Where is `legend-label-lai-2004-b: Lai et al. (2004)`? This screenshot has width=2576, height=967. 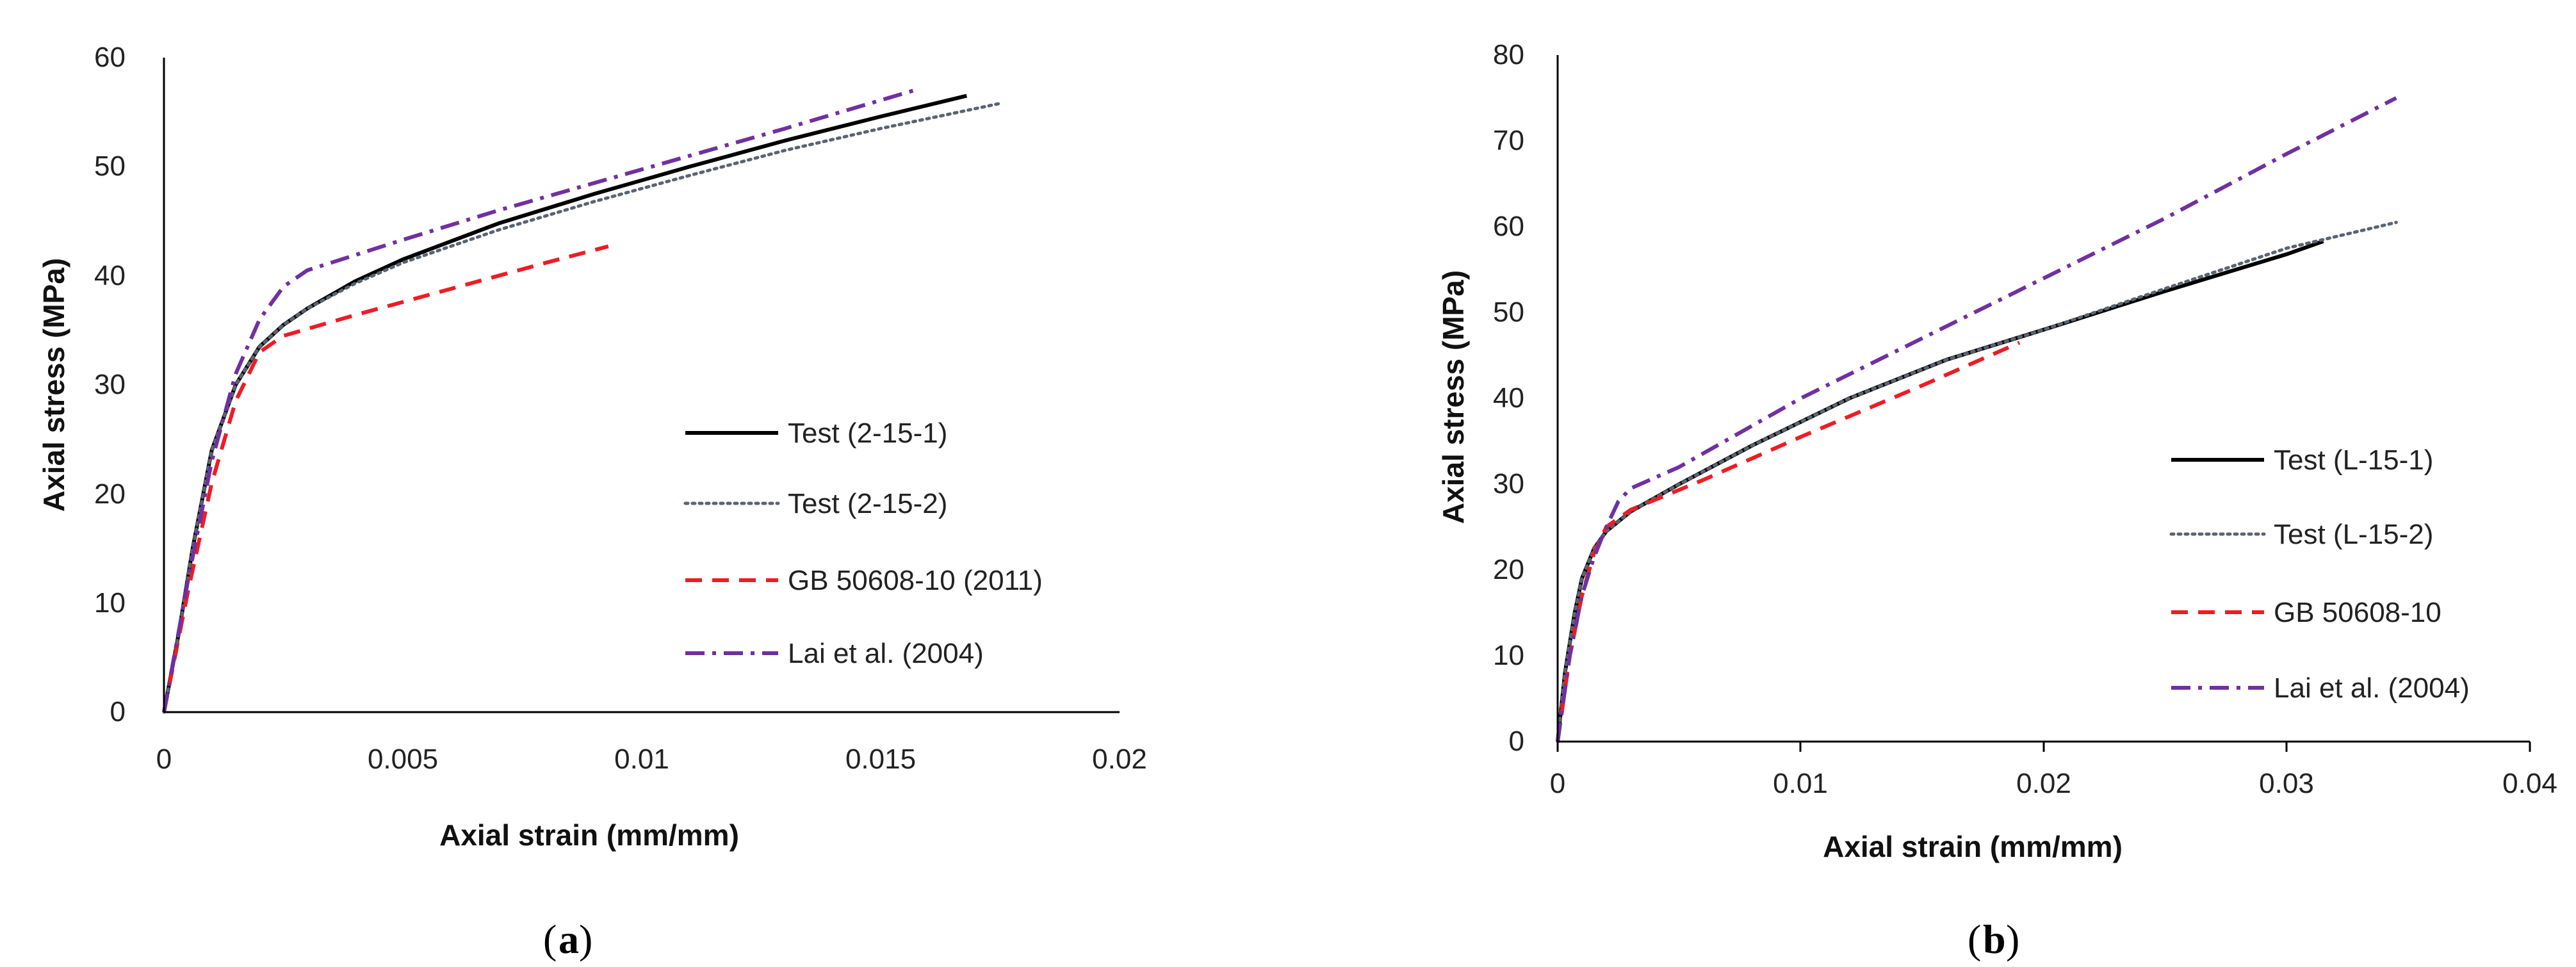
legend-label-lai-2004-b: Lai et al. (2004) is located at coordinates (2372, 688).